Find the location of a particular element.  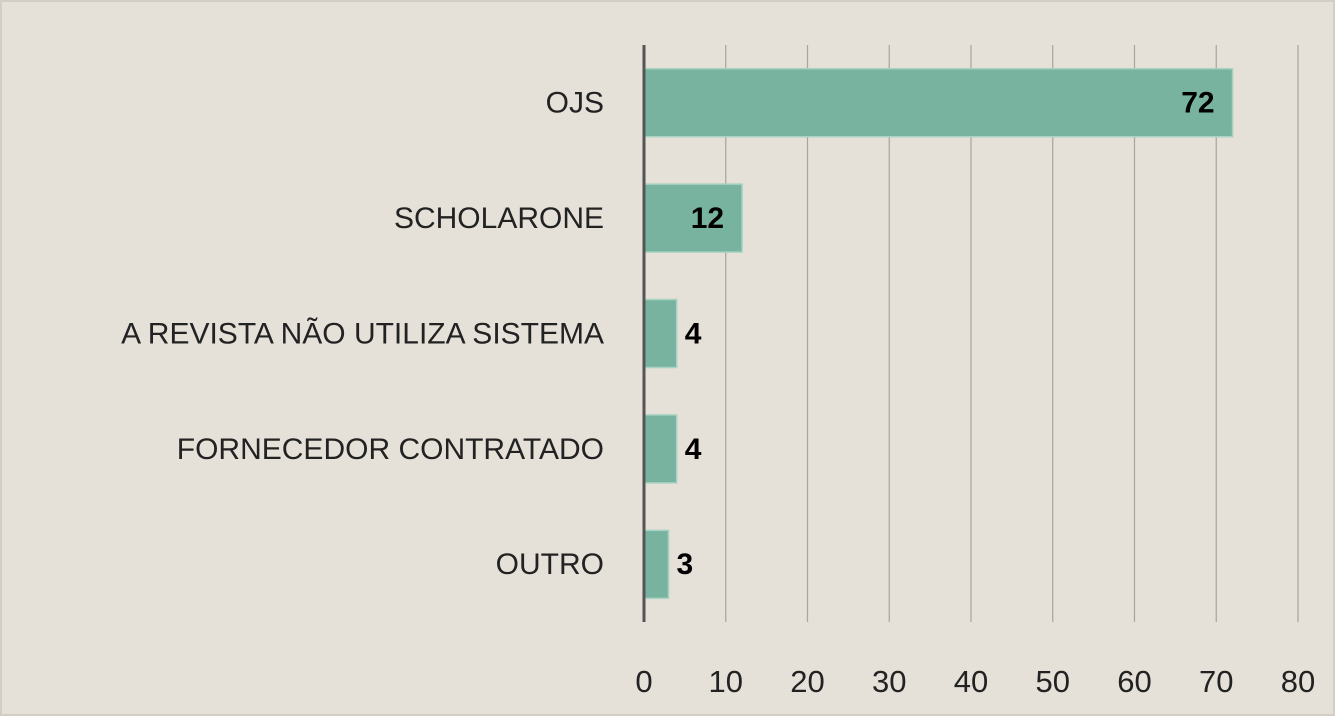

x-tick-label: 10 is located at coordinates (726, 681).